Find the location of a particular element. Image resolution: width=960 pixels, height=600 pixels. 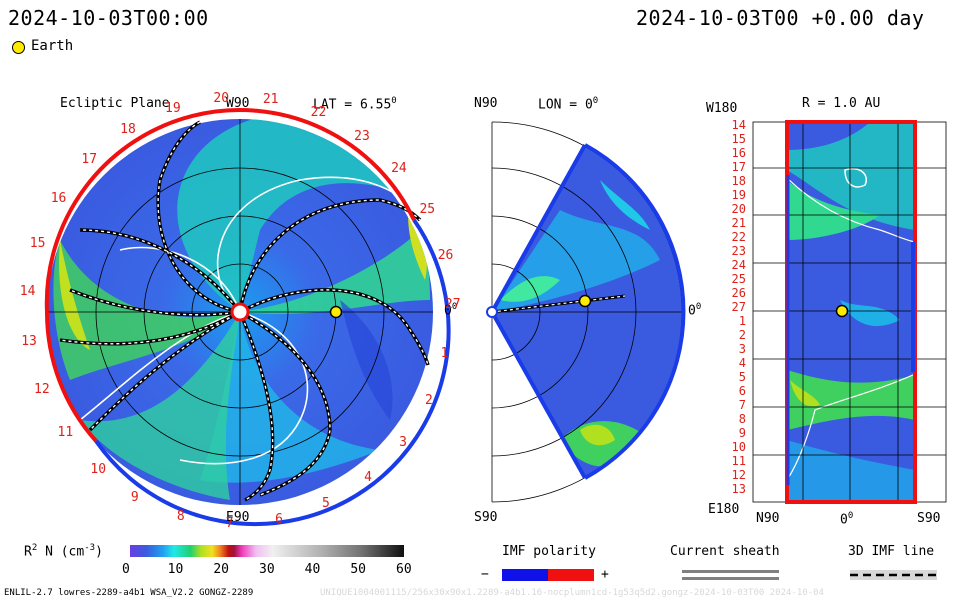

density-tick-label: 40 is located at coordinates (312, 569).